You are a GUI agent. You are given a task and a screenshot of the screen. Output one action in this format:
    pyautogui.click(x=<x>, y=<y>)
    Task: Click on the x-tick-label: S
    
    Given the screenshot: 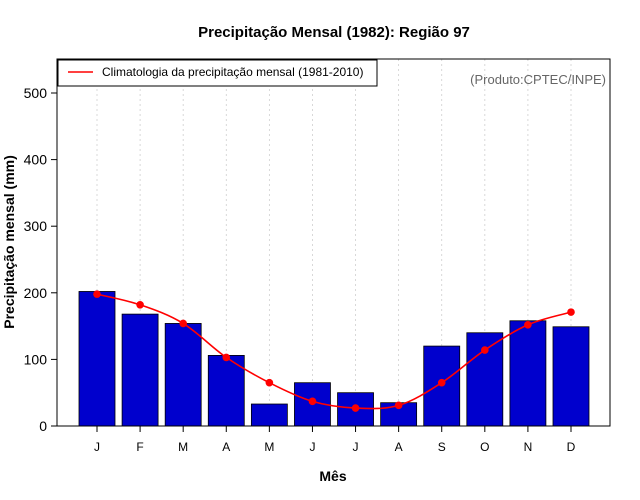 What is the action you would take?
    pyautogui.click(x=442, y=447)
    